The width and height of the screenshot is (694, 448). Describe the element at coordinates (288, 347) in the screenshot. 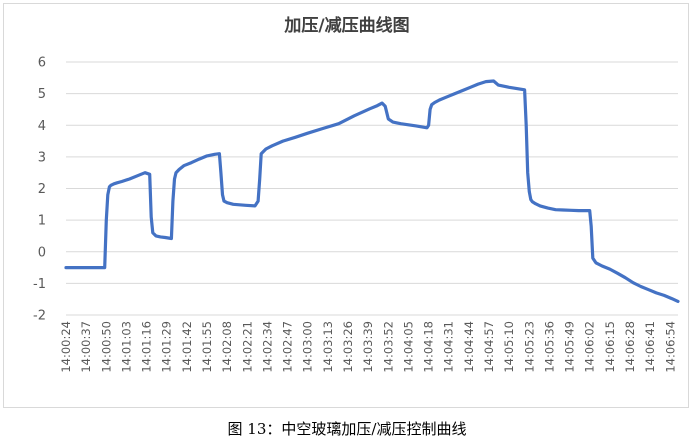

I see `x-tick-label: 14:02:47` at that location.